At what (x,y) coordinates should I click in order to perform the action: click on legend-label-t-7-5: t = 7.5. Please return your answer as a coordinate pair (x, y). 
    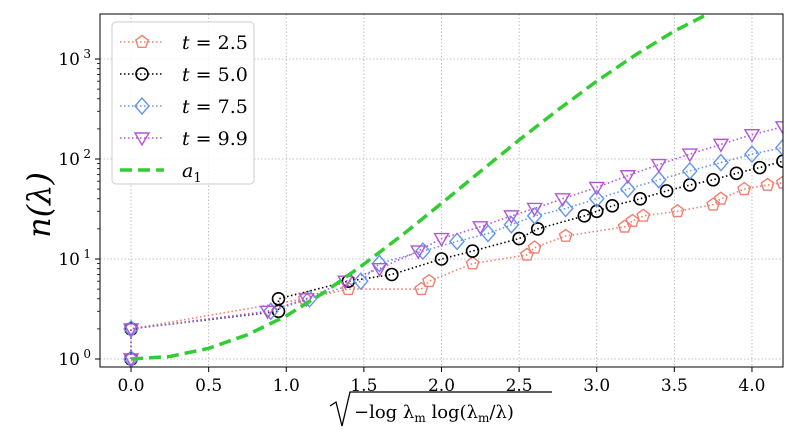
    Looking at the image, I should click on (215, 107).